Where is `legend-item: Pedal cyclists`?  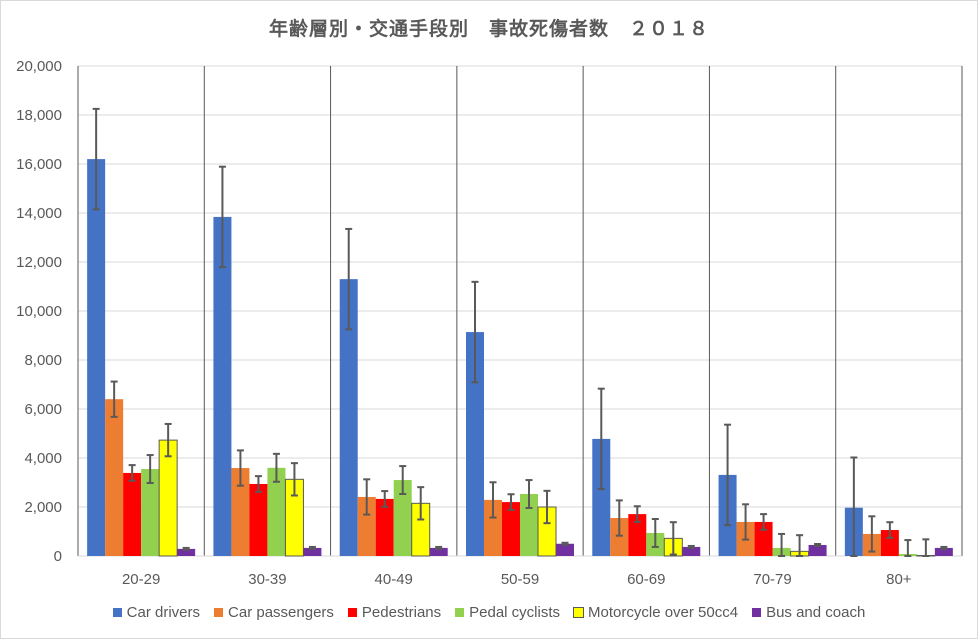 legend-item: Pedal cyclists is located at coordinates (507, 612).